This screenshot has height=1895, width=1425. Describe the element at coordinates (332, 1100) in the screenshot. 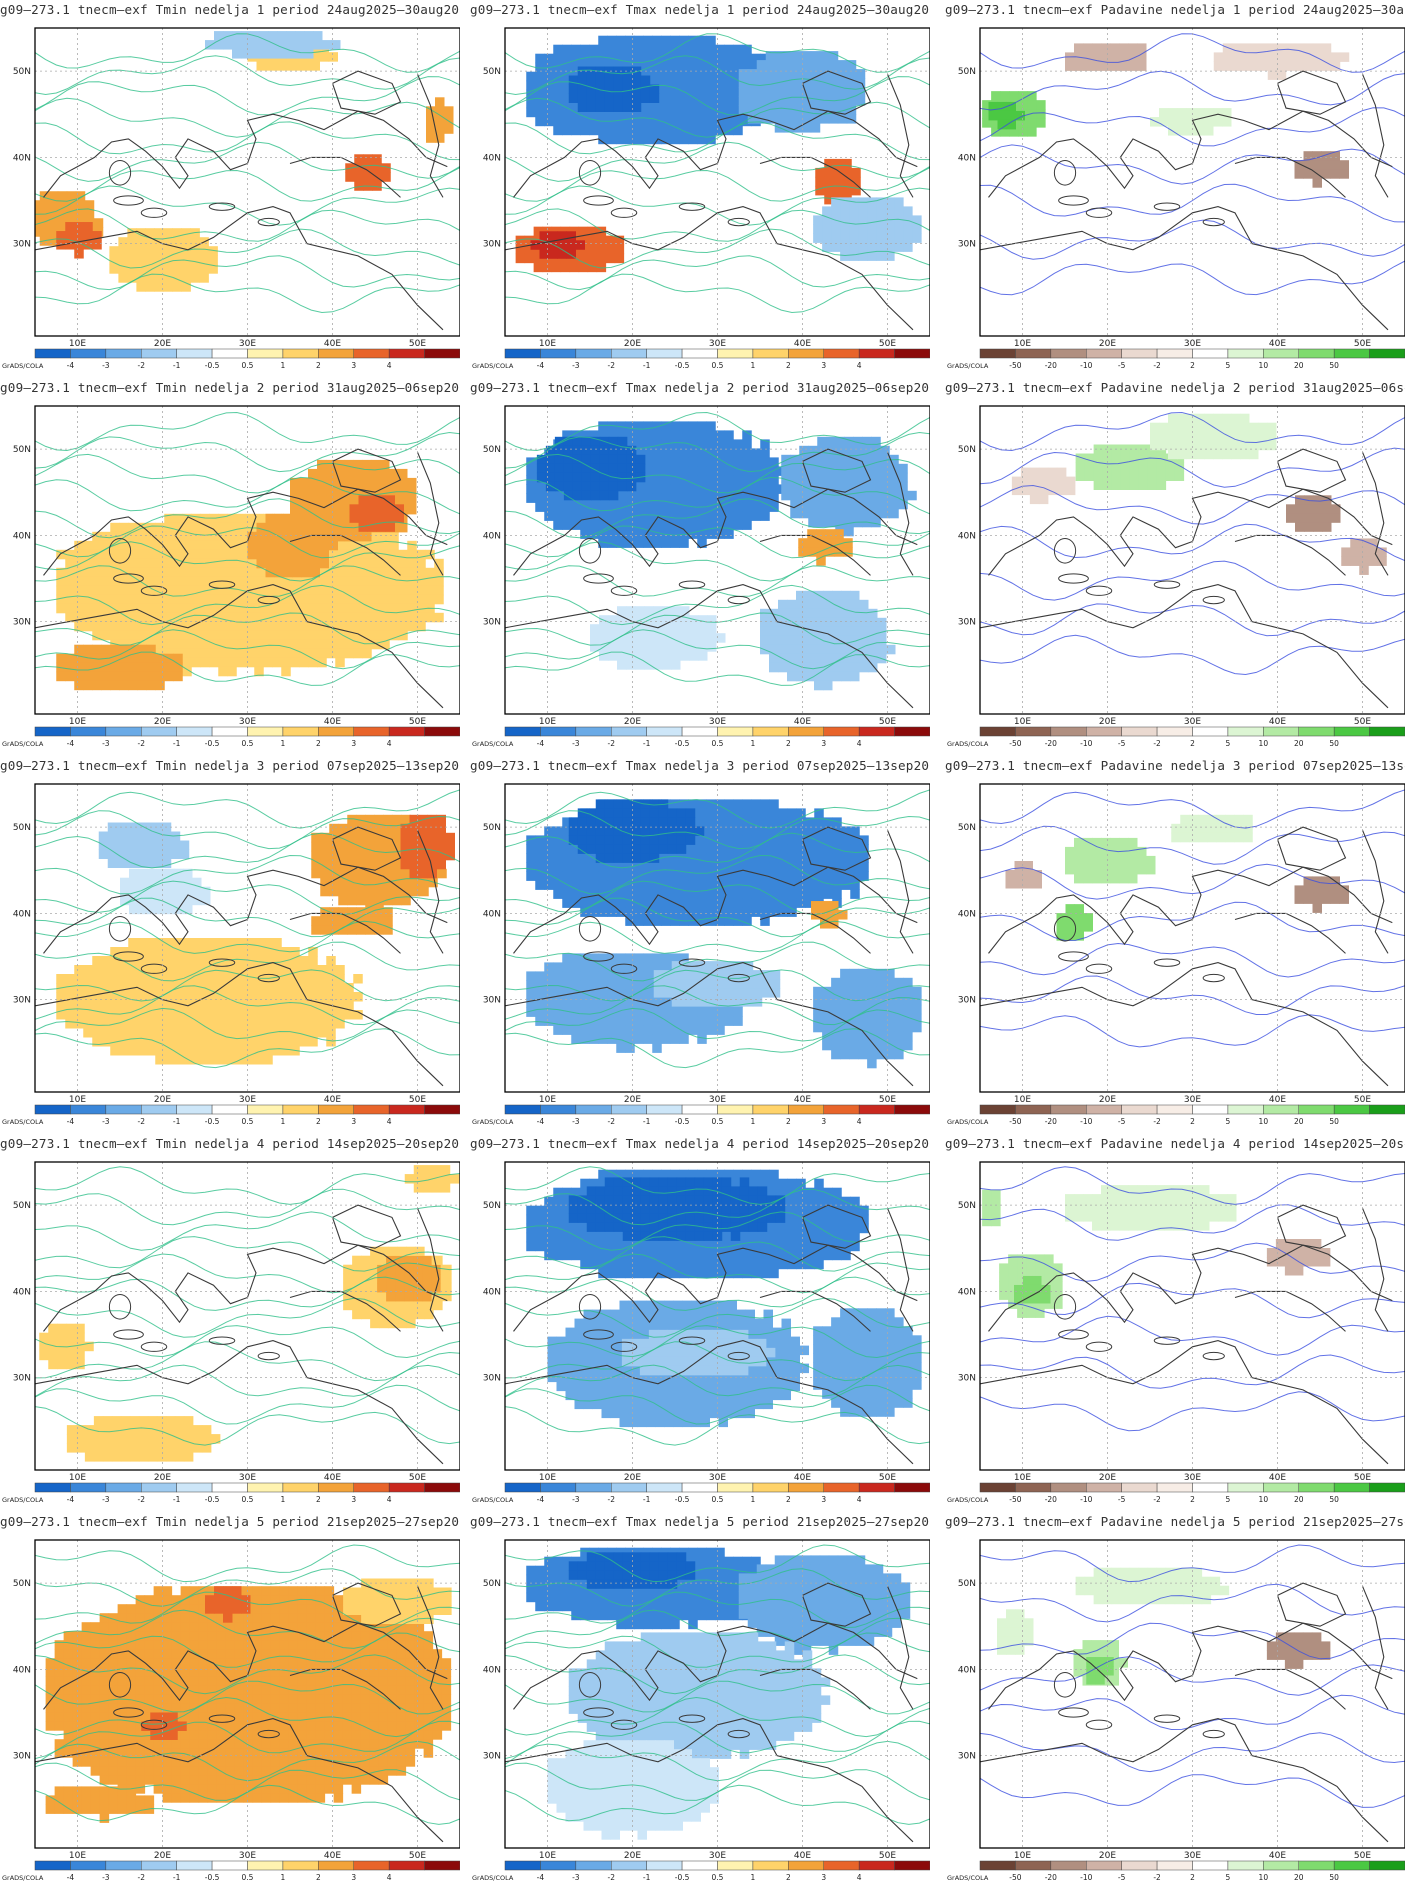

I see `lon-tick-label: 40E` at that location.